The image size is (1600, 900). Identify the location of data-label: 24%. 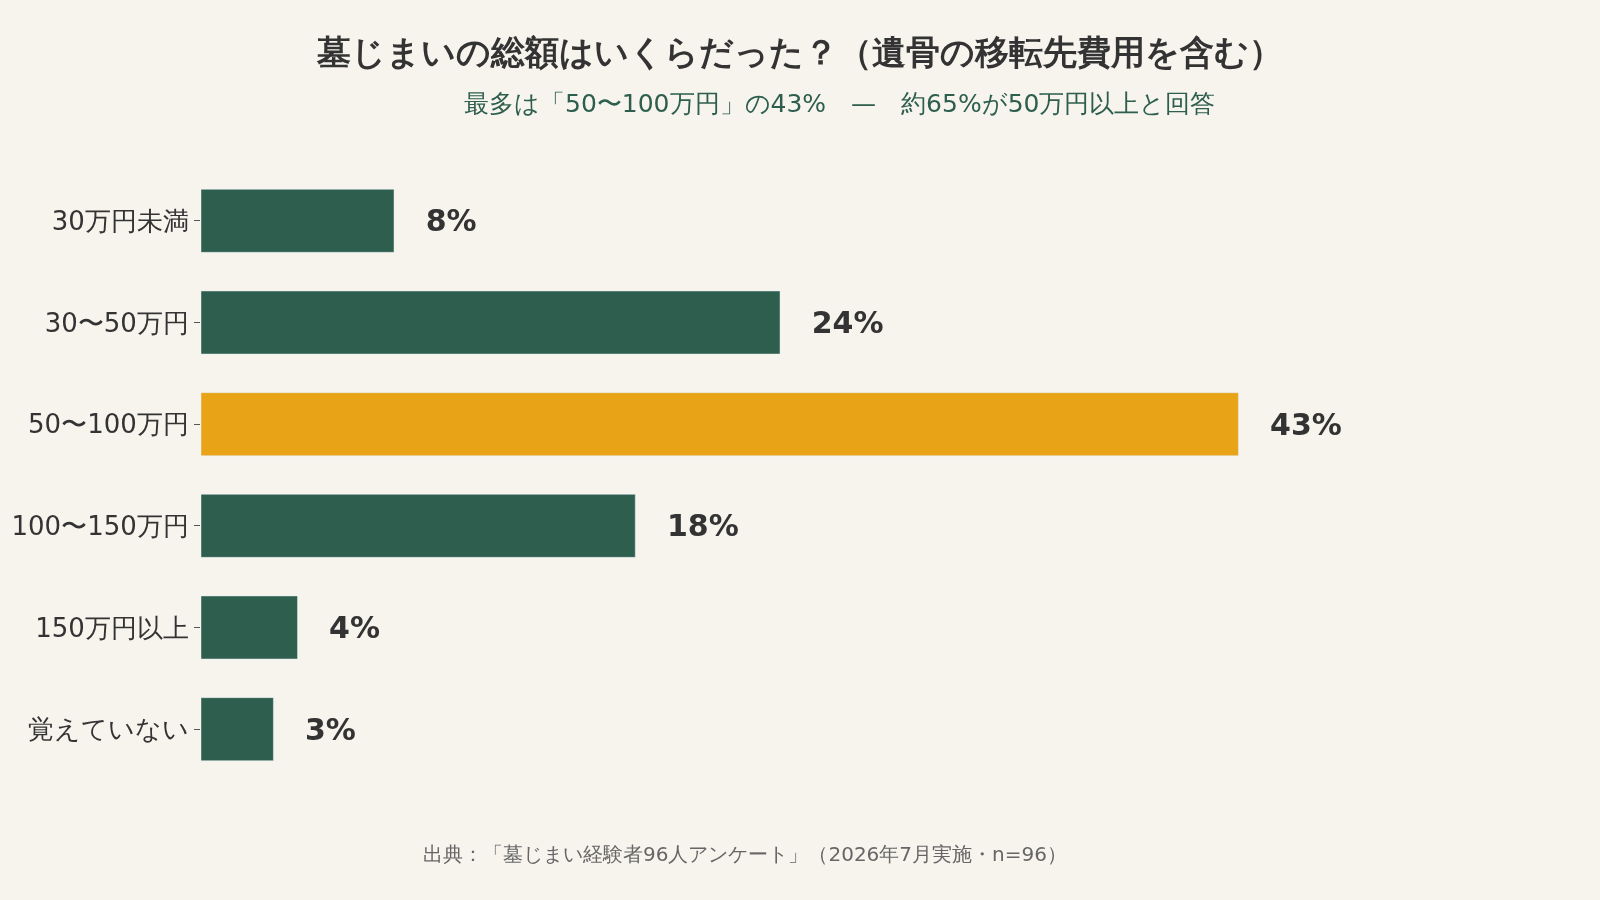
(847, 322).